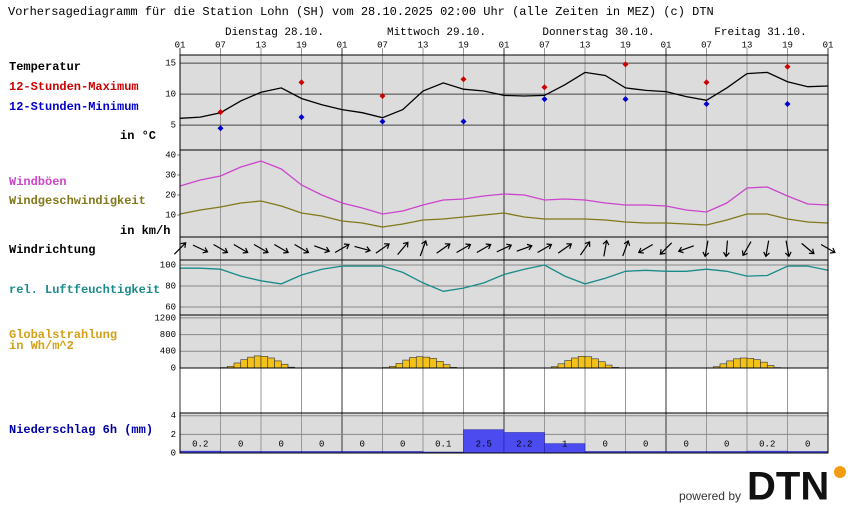 The width and height of the screenshot is (850, 524). What do you see at coordinates (81, 430) in the screenshot?
I see `panel-label: Niederschlag 6h (mm)` at bounding box center [81, 430].